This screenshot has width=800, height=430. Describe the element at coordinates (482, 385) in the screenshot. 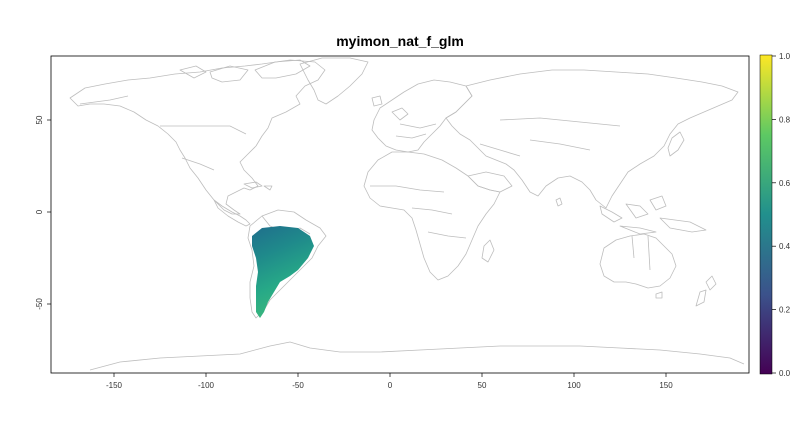

I see `x-tick-label: 50` at that location.